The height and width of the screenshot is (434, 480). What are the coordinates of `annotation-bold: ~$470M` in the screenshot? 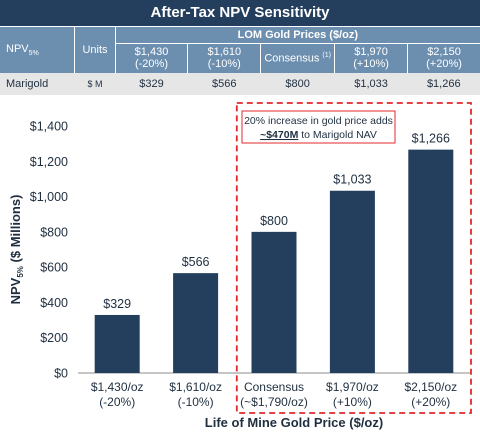 It's located at (279, 135).